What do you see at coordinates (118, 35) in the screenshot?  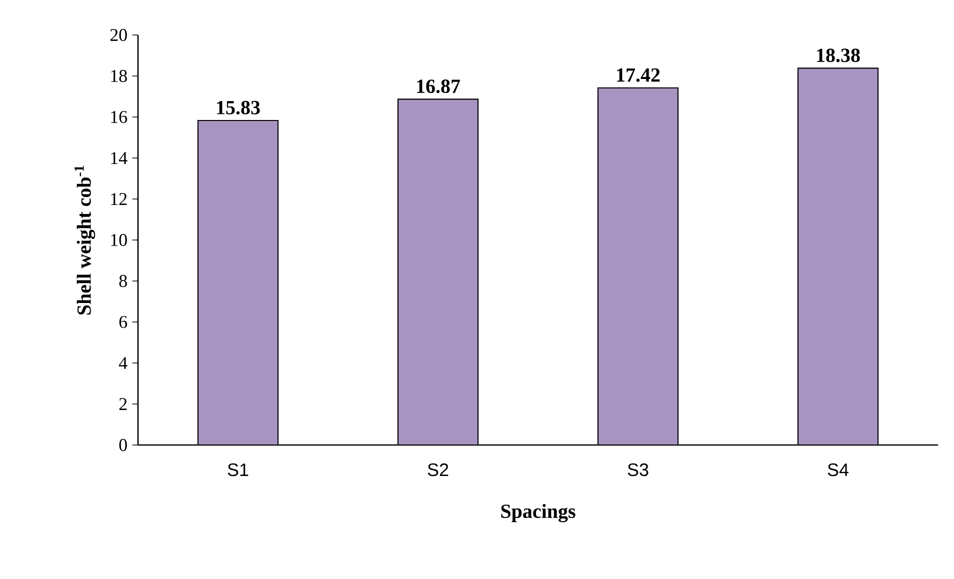 I see `y-tick-label: 20` at bounding box center [118, 35].